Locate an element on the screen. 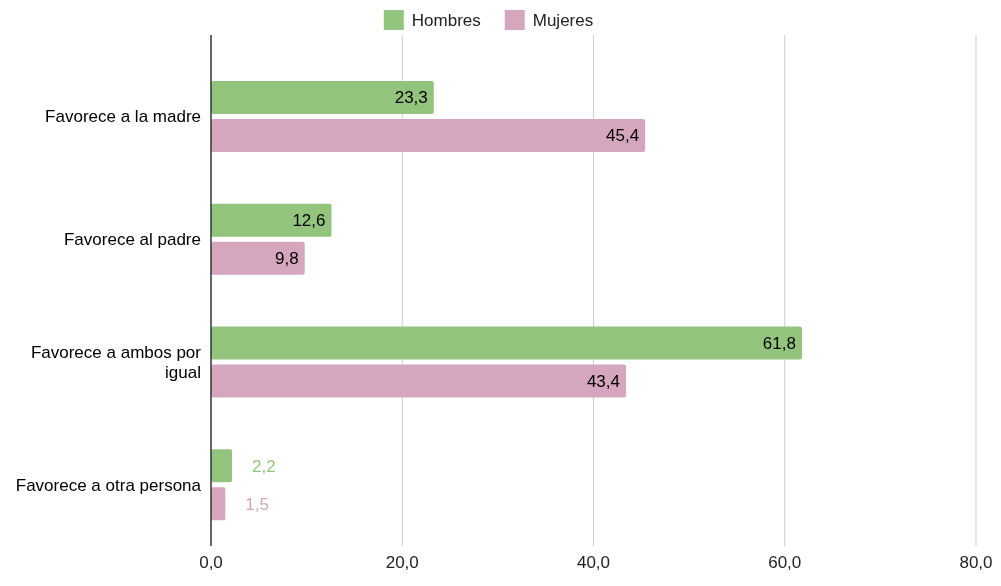 This screenshot has height=586, width=1001. data-label: 45,4 is located at coordinates (623, 136).